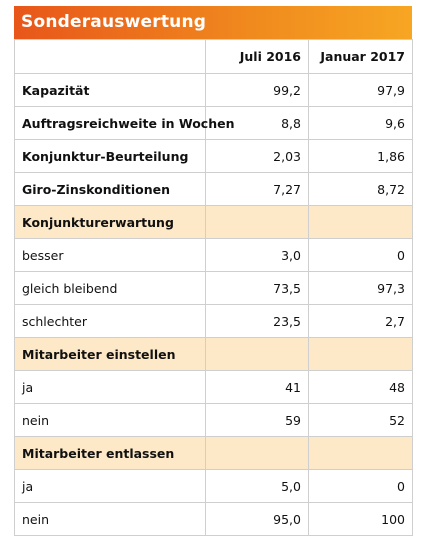 The height and width of the screenshot is (546, 422). I want to click on section-row: Mitarbeiter einstellen, so click(213, 354).